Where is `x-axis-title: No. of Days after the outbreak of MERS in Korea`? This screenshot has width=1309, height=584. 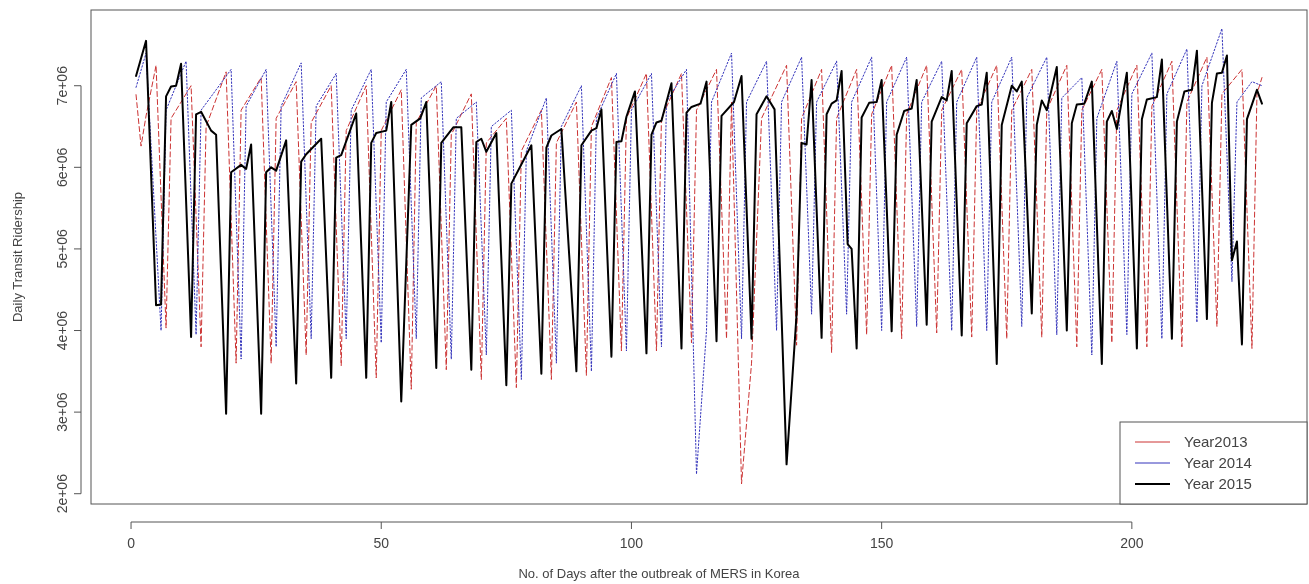 x-axis-title: No. of Days after the outbreak of MERS in Korea is located at coordinates (659, 573).